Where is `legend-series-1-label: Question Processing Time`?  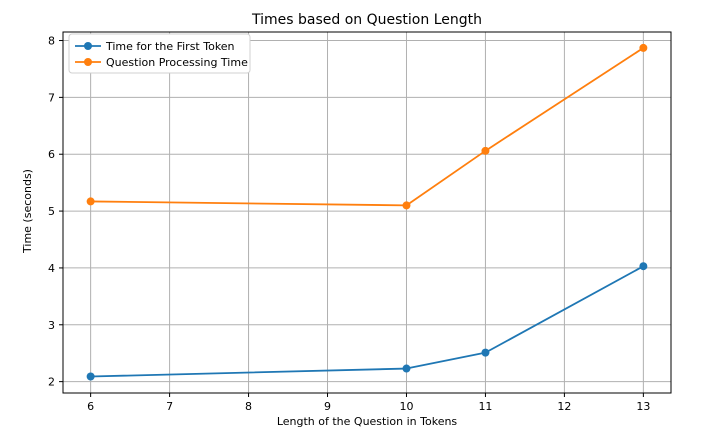
legend-series-1-label: Question Processing Time is located at coordinates (177, 62).